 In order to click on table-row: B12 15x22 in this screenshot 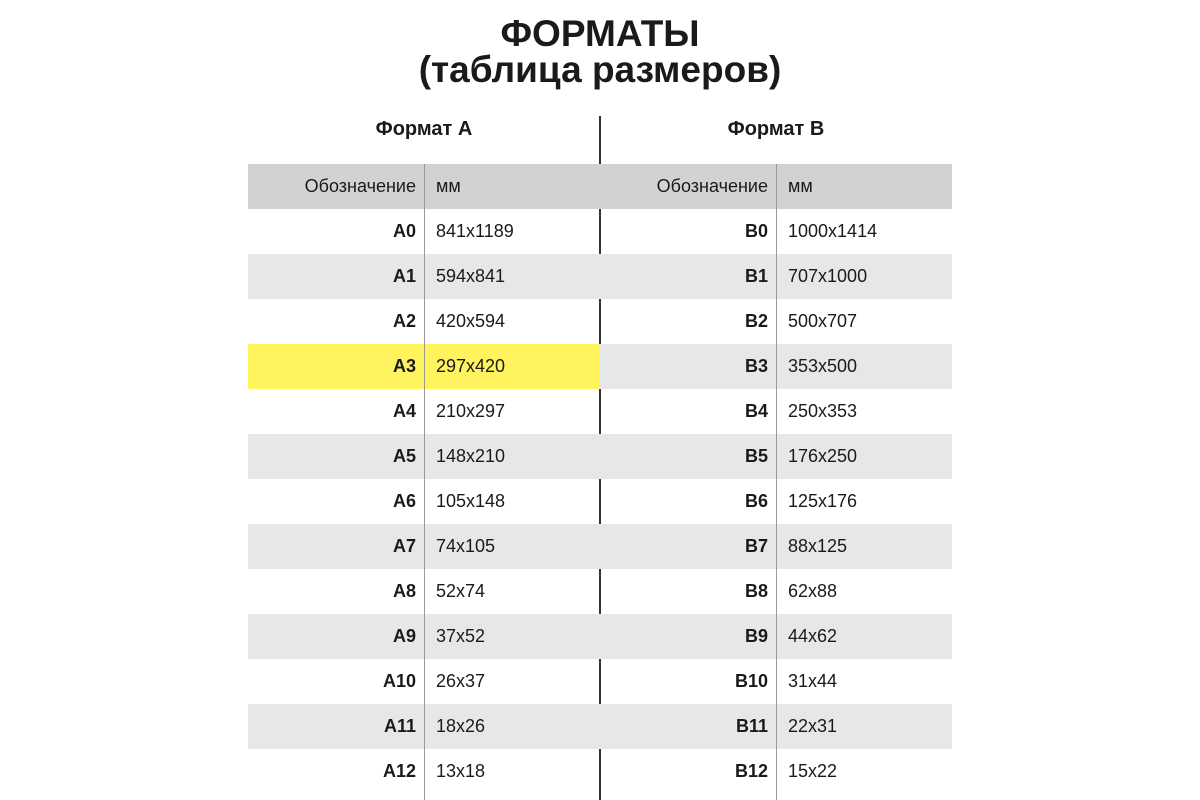, I will do `click(776, 771)`.